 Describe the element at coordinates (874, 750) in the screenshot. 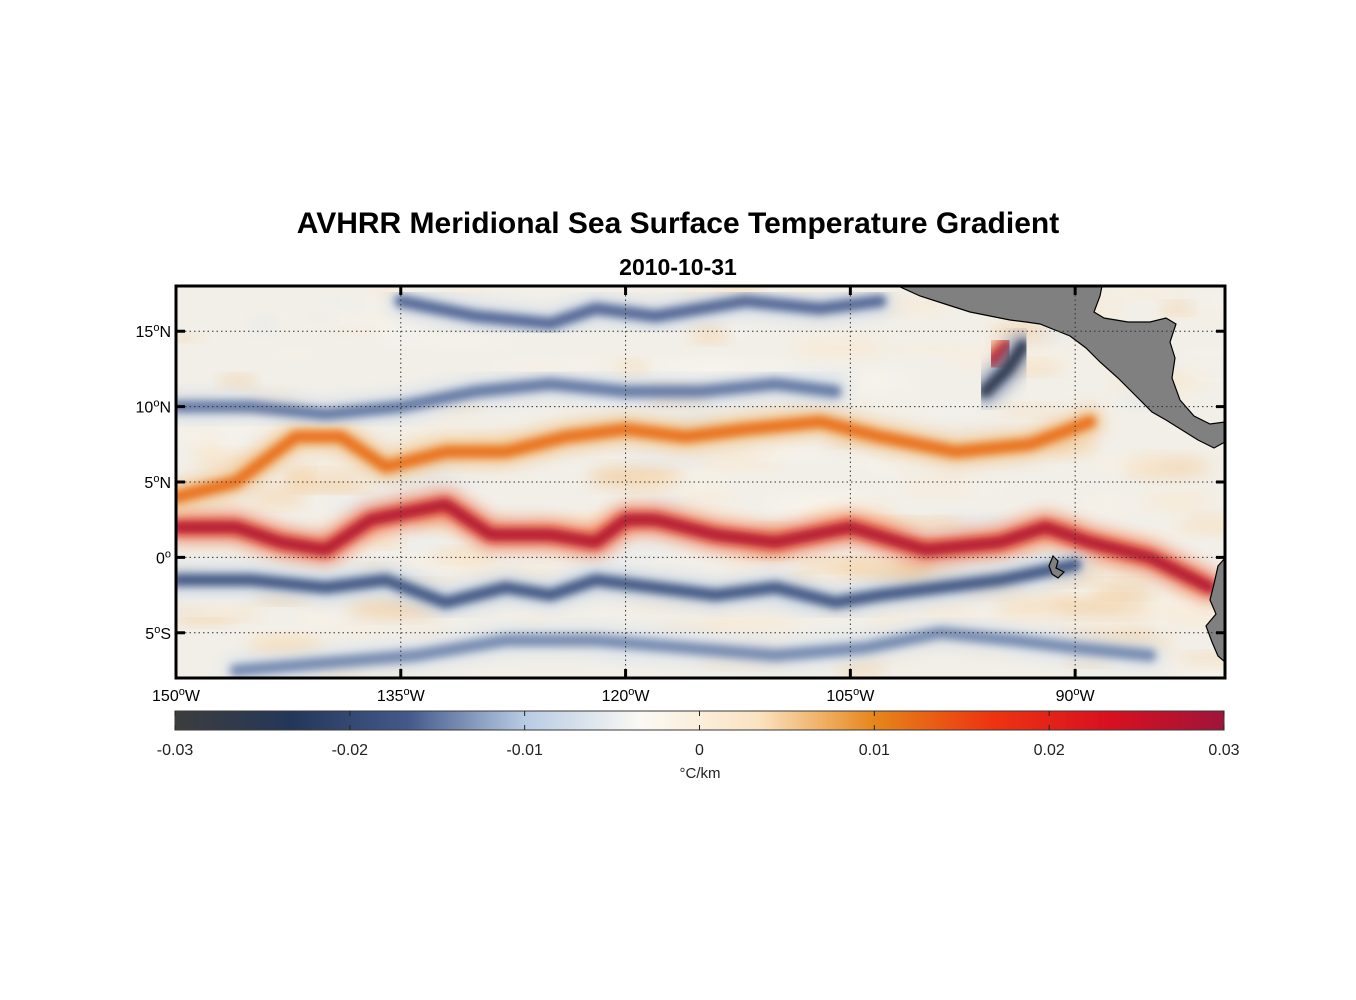

I see `colorbar-tick-label: 0.01` at that location.